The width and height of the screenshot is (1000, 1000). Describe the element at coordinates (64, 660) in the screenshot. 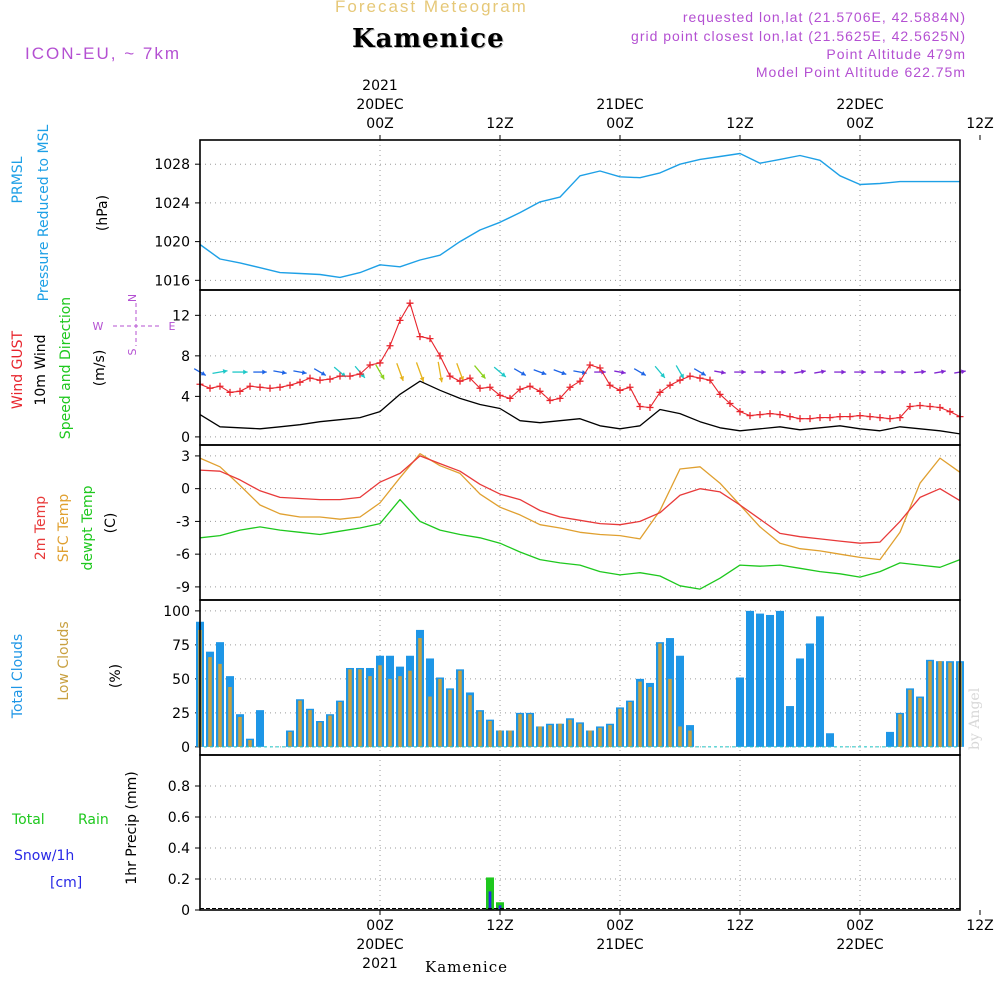

I see `low-clouds-label: Low Clouds` at that location.